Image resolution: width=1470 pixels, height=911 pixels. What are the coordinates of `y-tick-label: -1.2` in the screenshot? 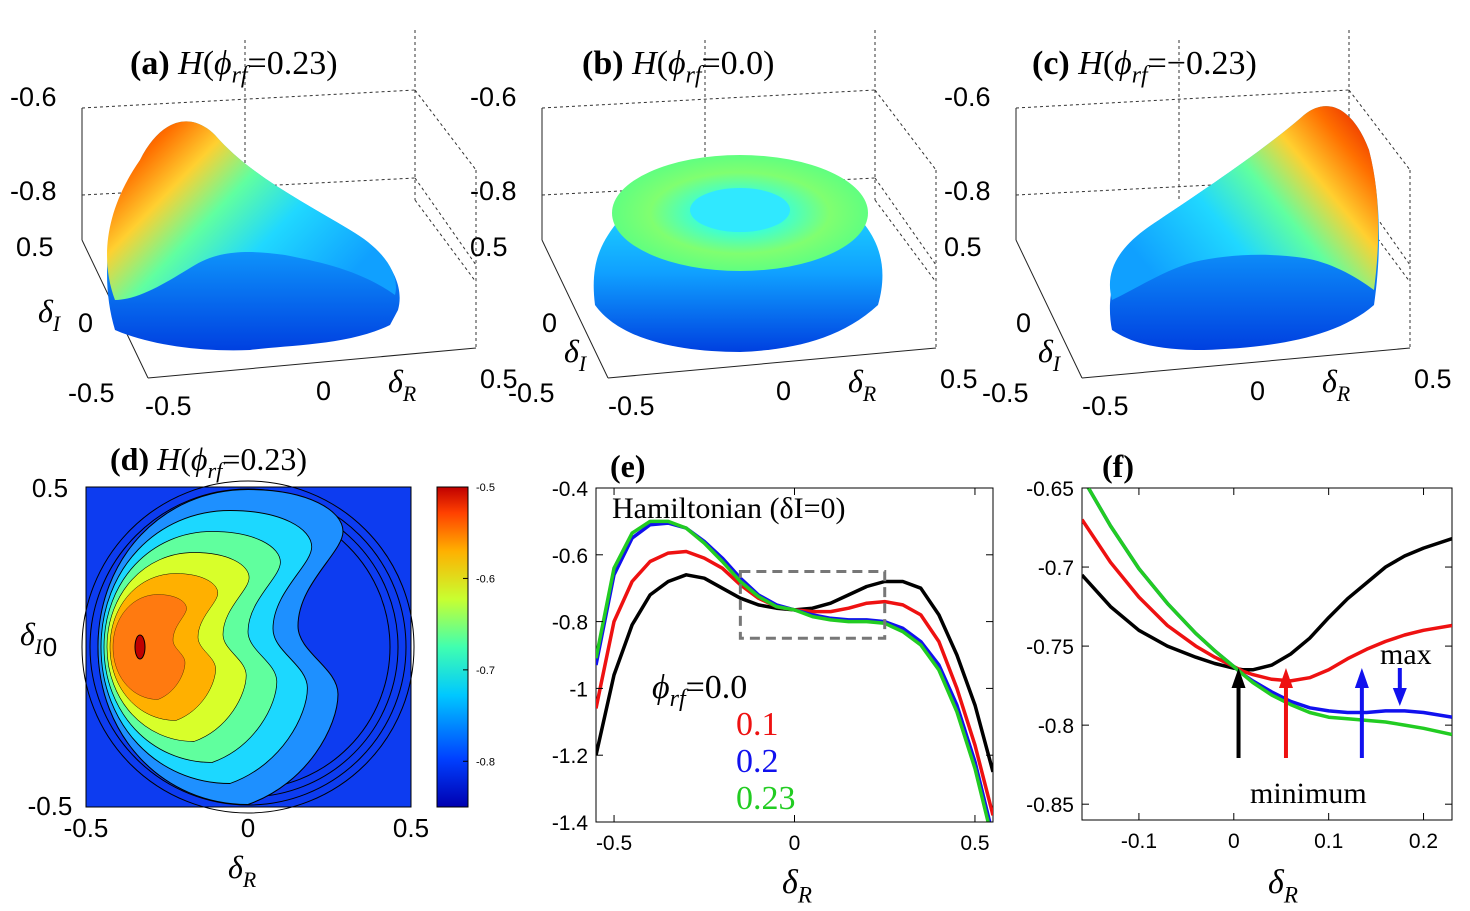 It's located at (570, 756).